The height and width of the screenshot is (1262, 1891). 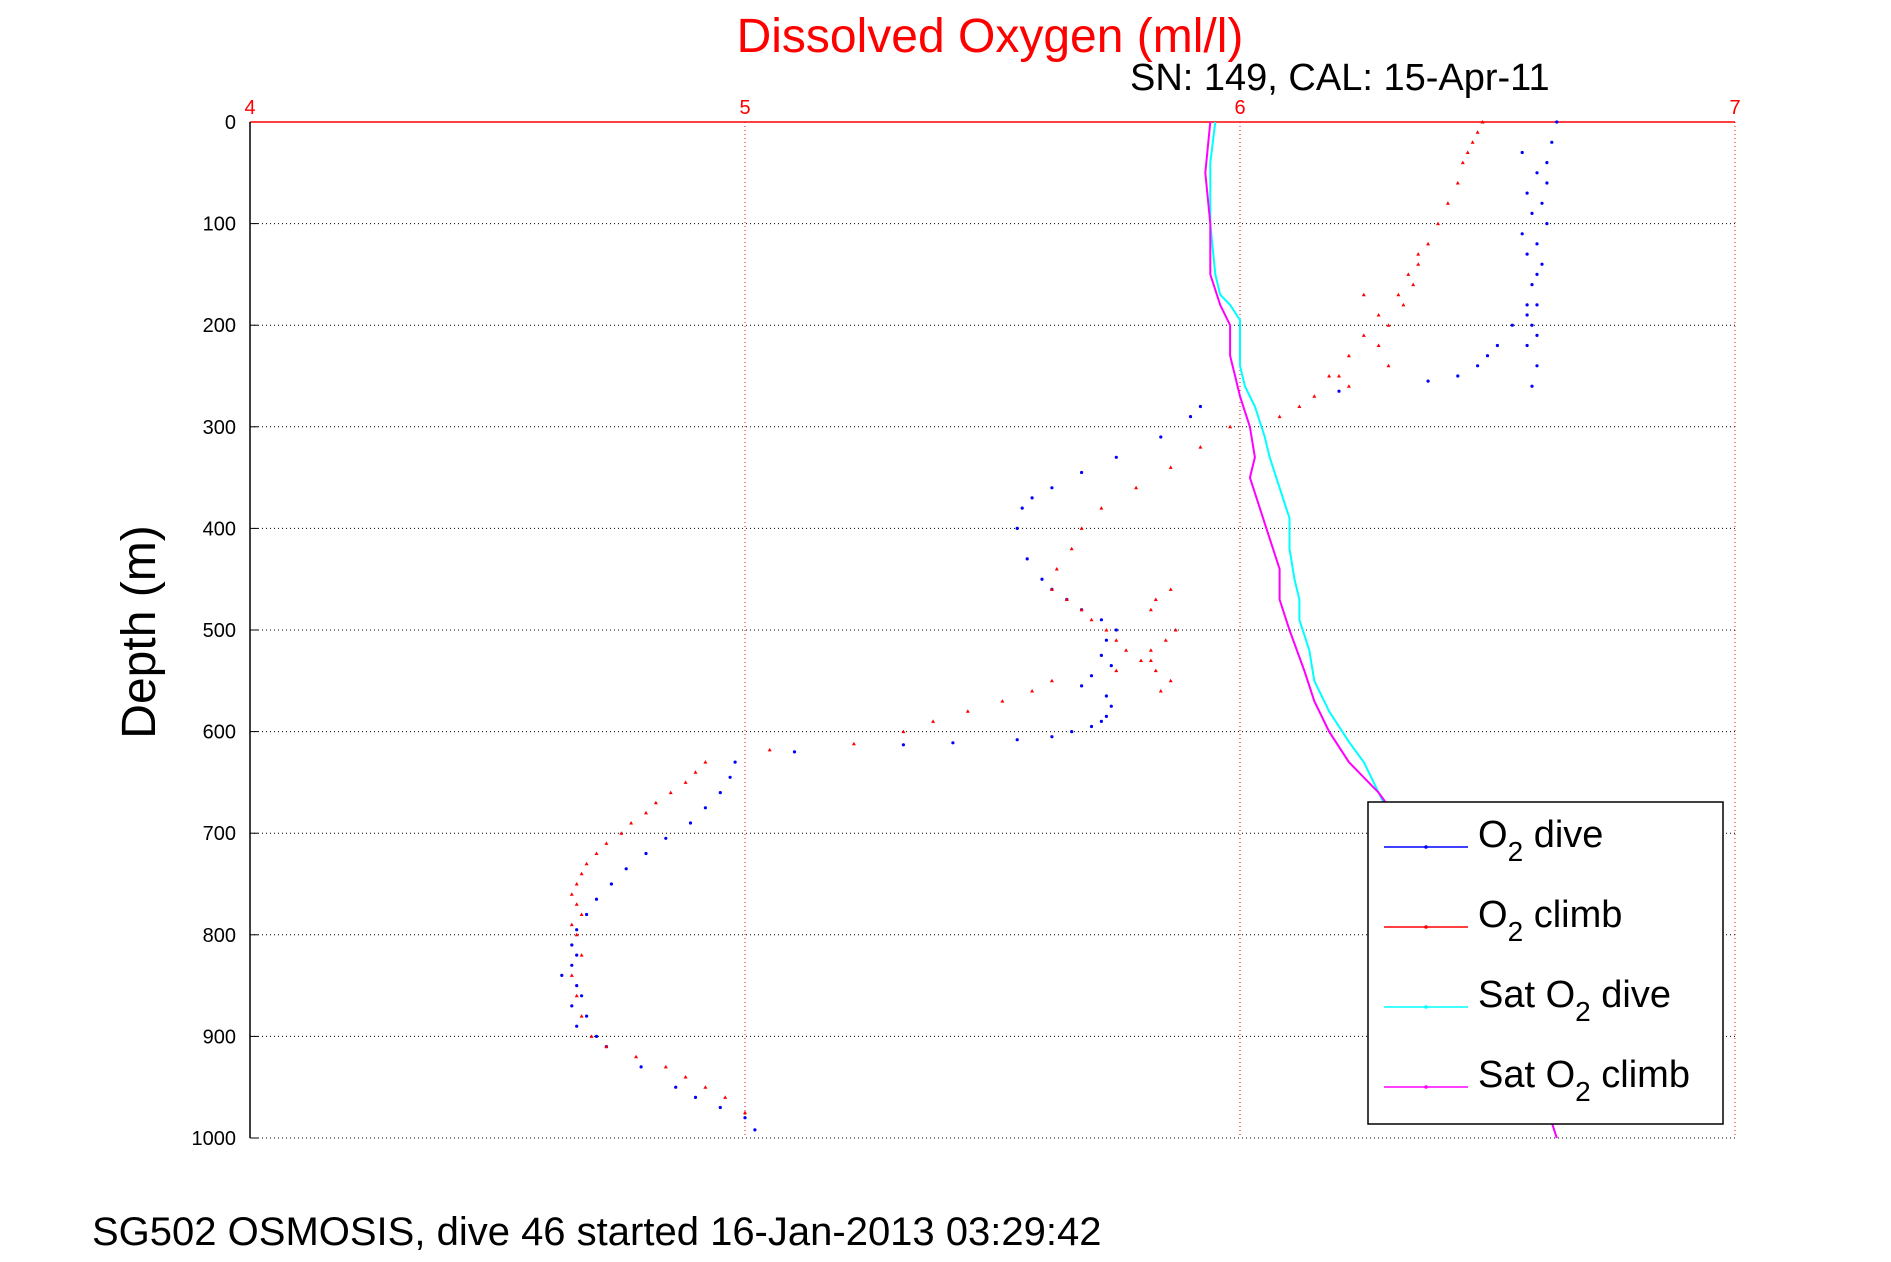 I want to click on y-tick-label: 1000, so click(x=214, y=1139).